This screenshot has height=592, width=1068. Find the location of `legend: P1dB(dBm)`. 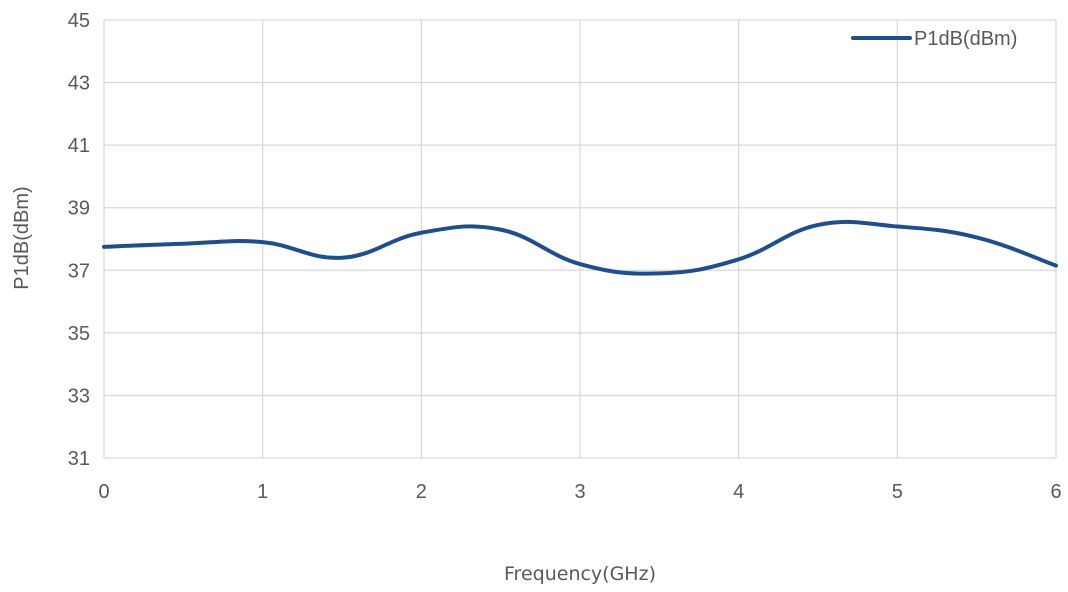

legend: P1dB(dBm) is located at coordinates (934, 39).